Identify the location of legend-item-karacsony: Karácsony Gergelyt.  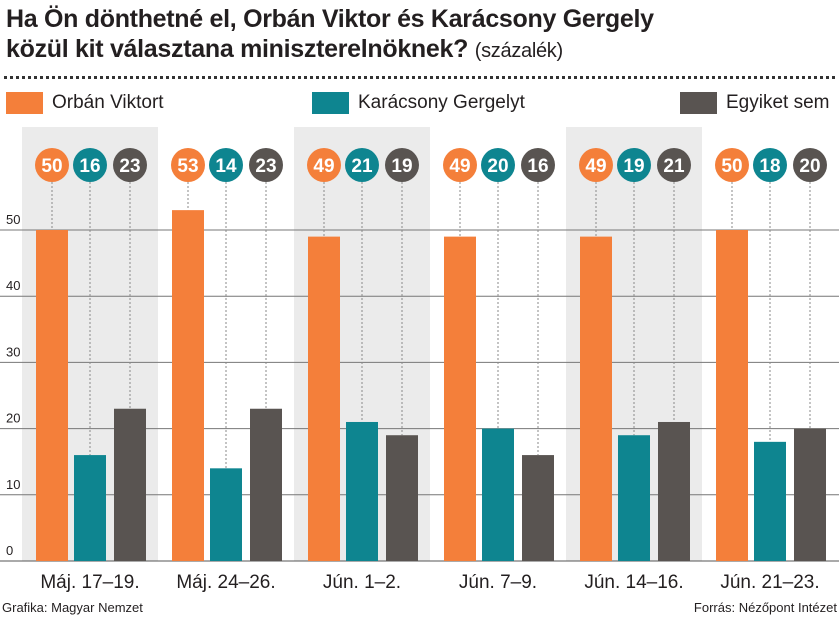
(418, 103).